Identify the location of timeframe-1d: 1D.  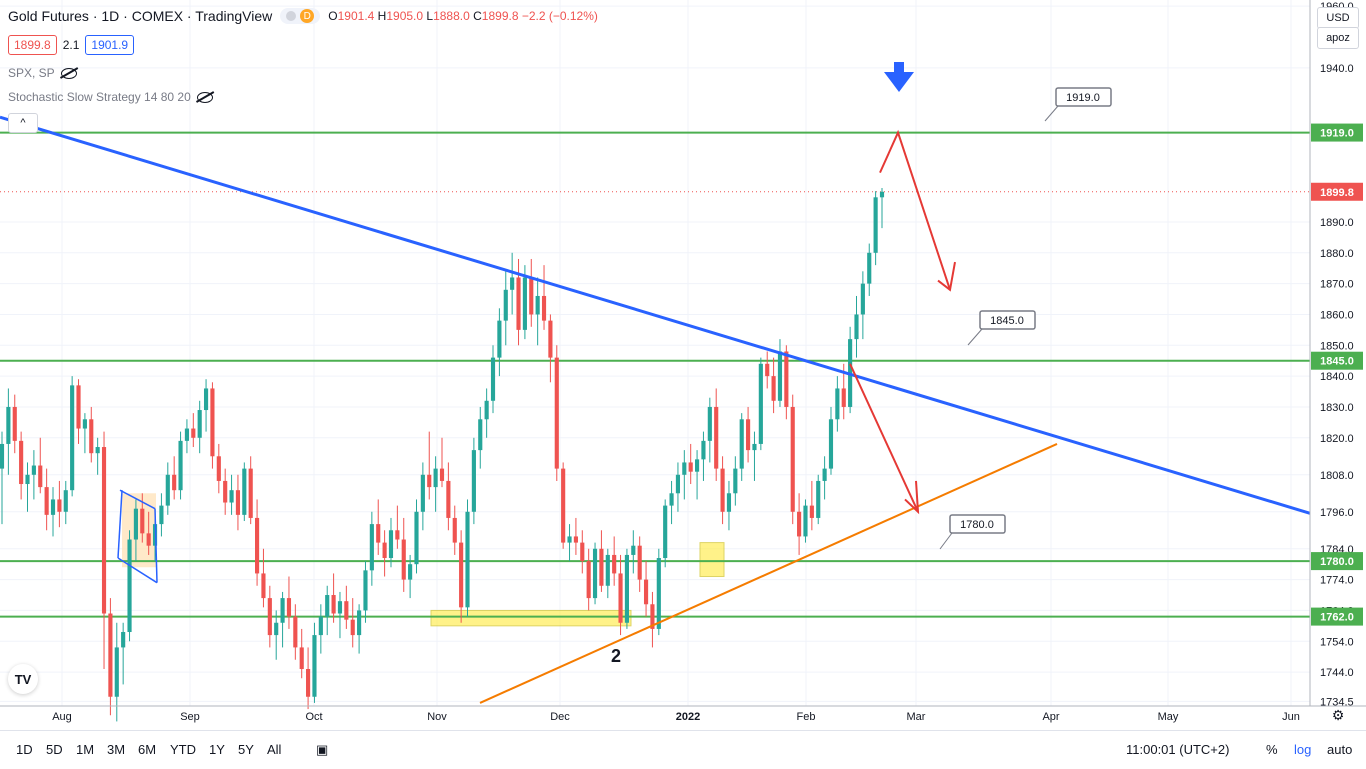
(24, 749).